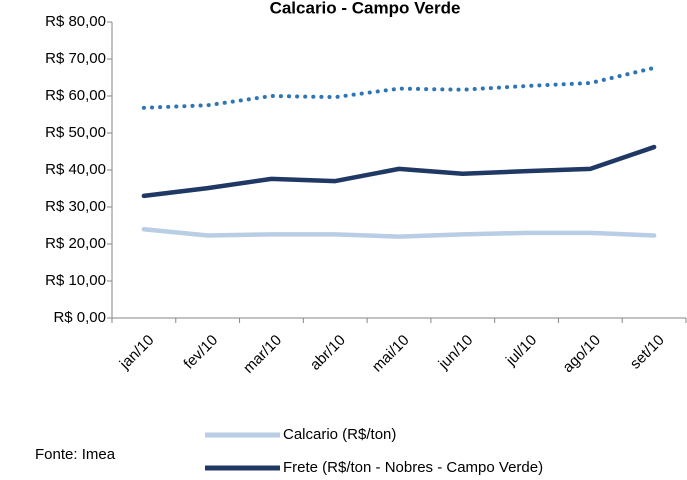 The width and height of the screenshot is (687, 480). I want to click on chart-title: Calcario - Campo Verde, so click(365, 8).